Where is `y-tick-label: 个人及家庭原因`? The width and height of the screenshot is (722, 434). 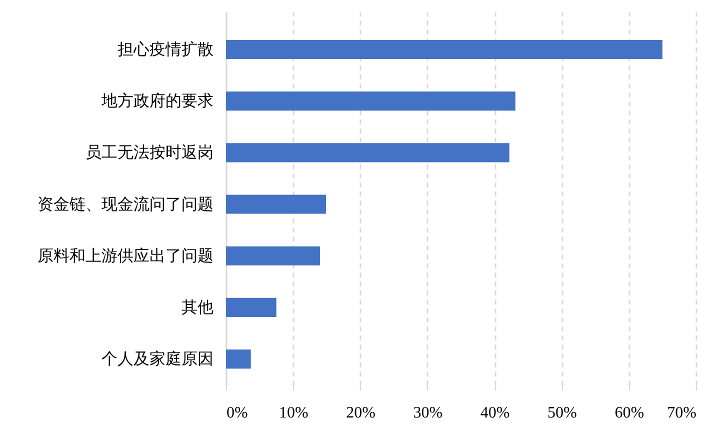
y-tick-label: 个人及家庭原因 is located at coordinates (158, 359).